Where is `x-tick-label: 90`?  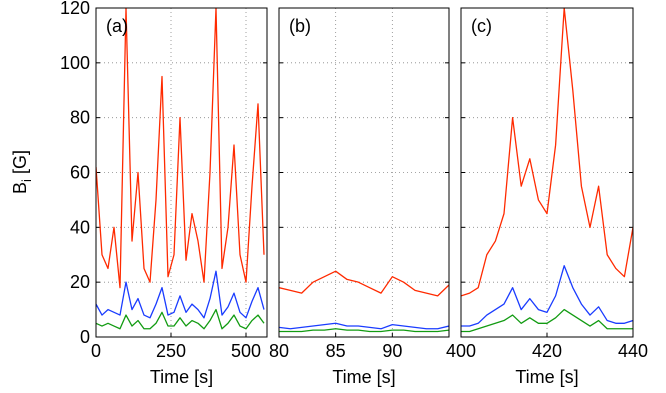 x-tick-label: 90 is located at coordinates (392, 351).